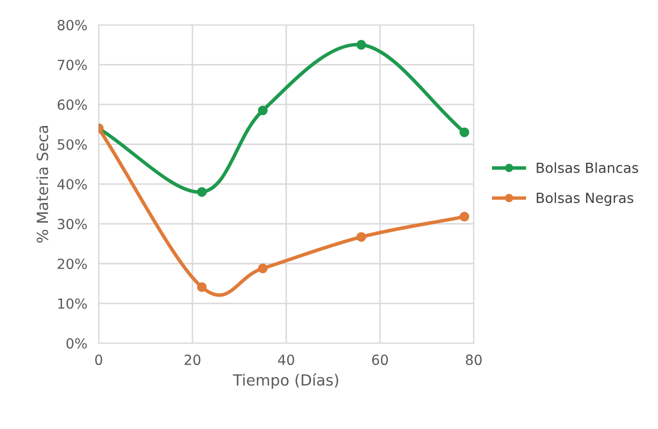 This screenshot has height=429, width=658. Describe the element at coordinates (474, 360) in the screenshot. I see `x-tick-label: 80` at that location.